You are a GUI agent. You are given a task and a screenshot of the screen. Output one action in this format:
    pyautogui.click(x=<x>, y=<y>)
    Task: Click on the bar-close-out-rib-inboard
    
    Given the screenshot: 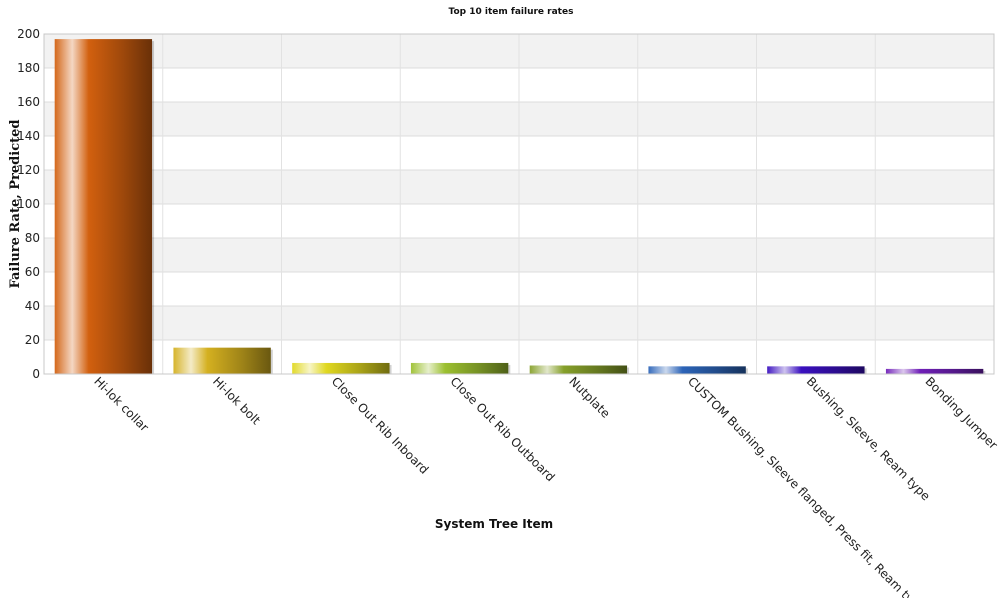 What is the action you would take?
    pyautogui.click(x=341, y=368)
    